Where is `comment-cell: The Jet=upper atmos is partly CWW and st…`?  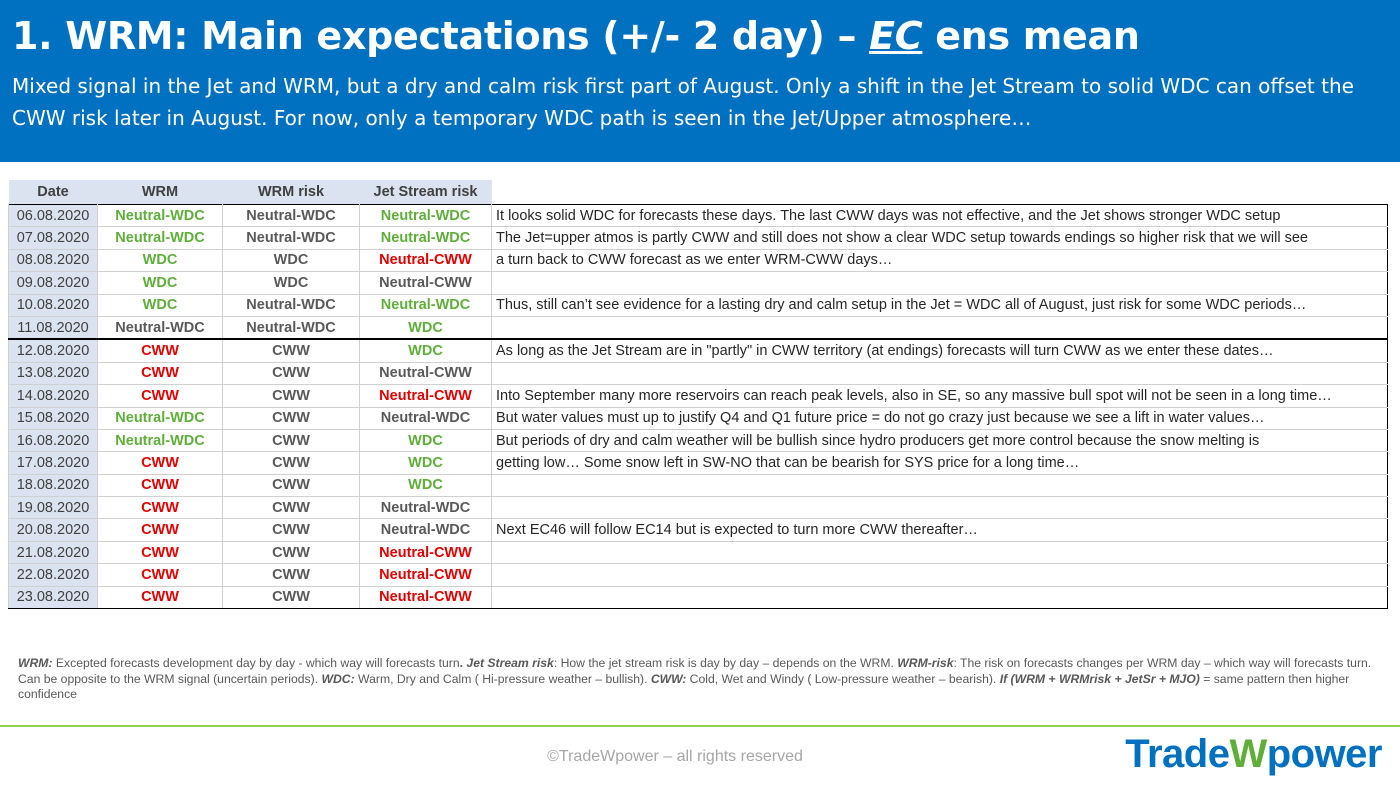 comment-cell: The Jet=upper atmos is partly CWW and st… is located at coordinates (939, 238).